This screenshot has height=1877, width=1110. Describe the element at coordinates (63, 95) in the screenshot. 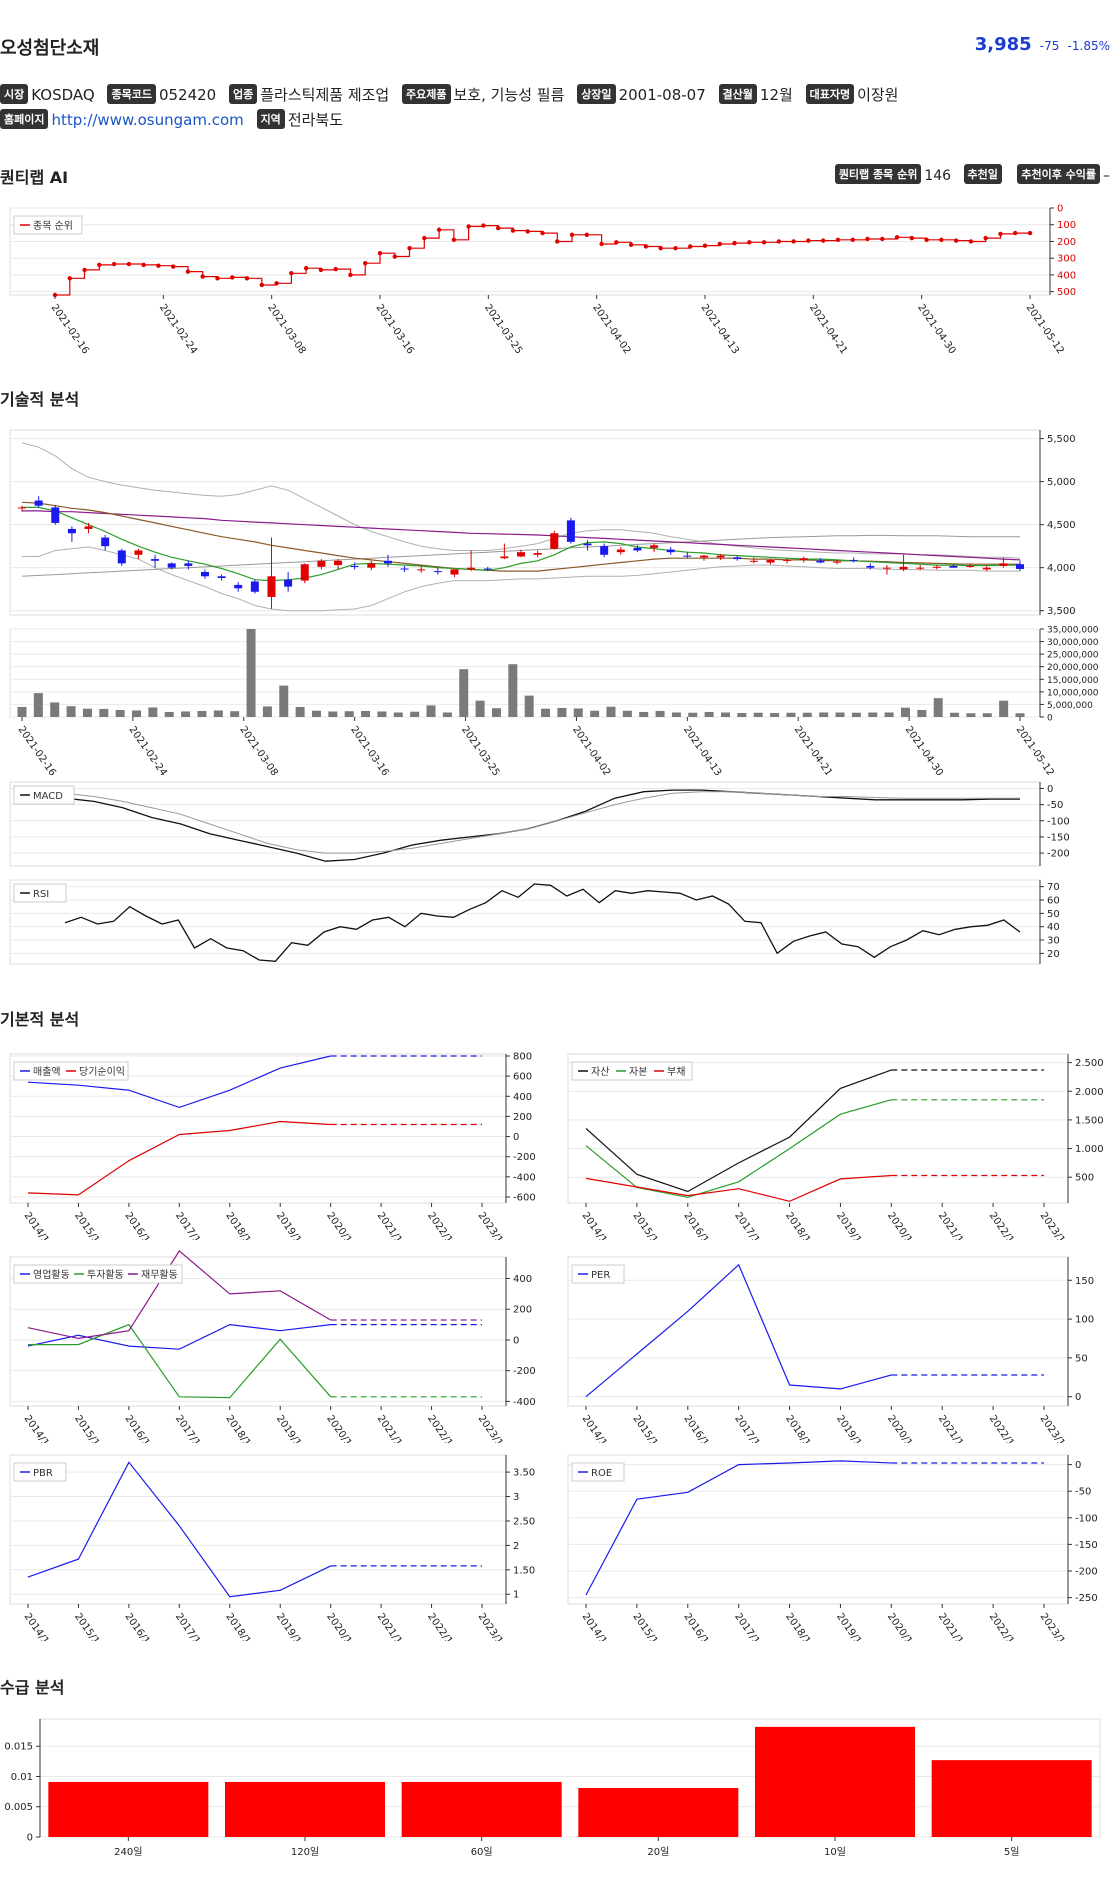

I see `market-value: KOSDAQ` at that location.